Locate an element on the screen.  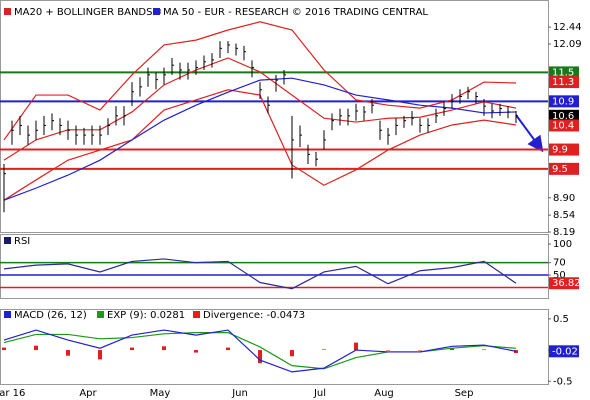
y-tick-label: 12.09 is located at coordinates (567, 44).